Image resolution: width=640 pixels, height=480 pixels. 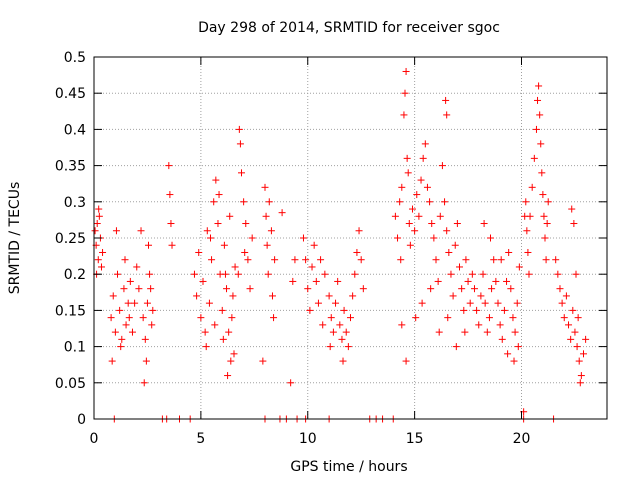 What do you see at coordinates (70, 311) in the screenshot?
I see `y-tick-label: 0.15` at bounding box center [70, 311].